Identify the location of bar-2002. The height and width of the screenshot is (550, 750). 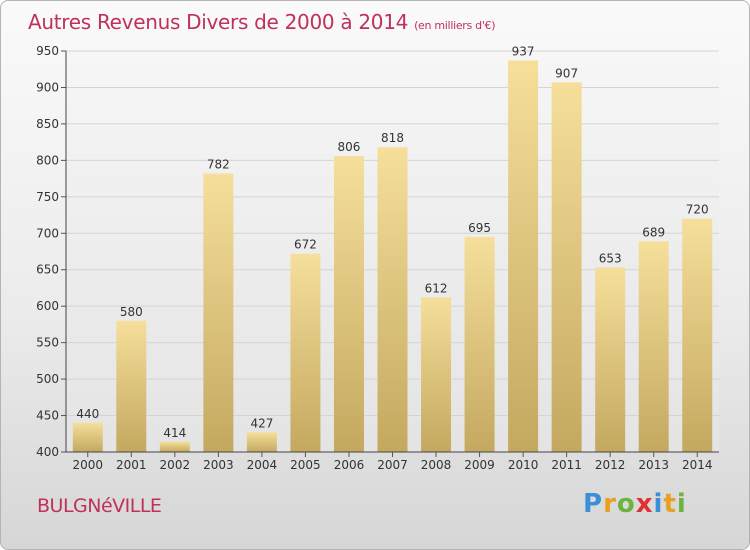
(174, 446).